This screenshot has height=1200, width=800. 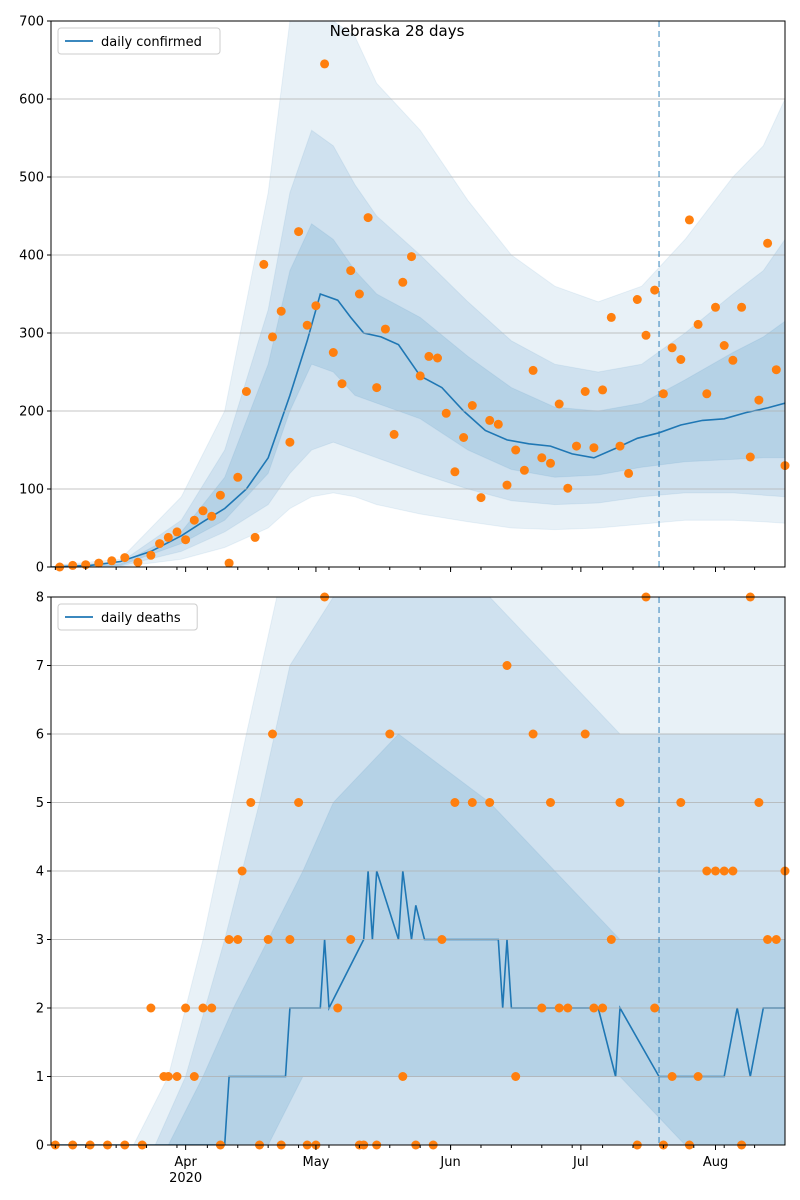 What do you see at coordinates (31, 22) in the screenshot?
I see `y-tick-label: 700` at bounding box center [31, 22].